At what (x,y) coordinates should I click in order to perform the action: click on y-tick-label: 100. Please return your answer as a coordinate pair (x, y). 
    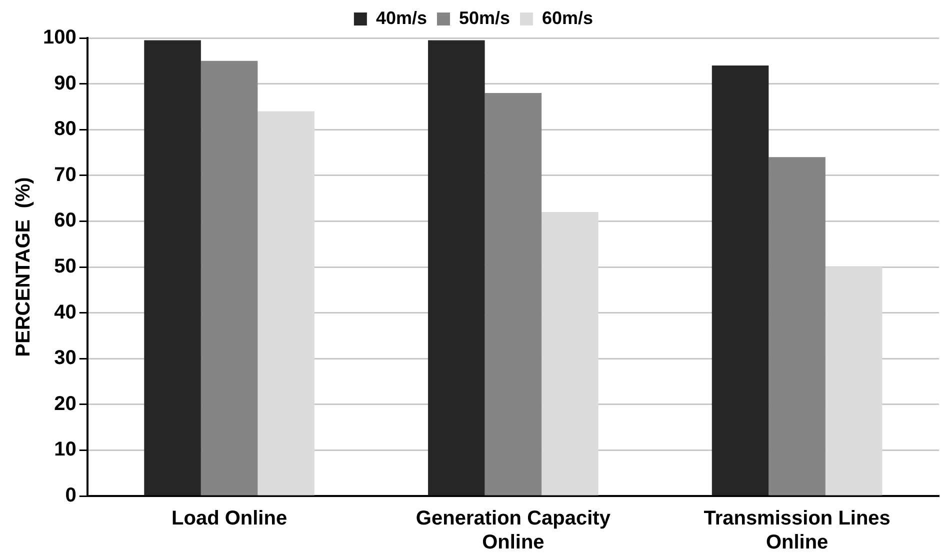
    Looking at the image, I should click on (59, 37).